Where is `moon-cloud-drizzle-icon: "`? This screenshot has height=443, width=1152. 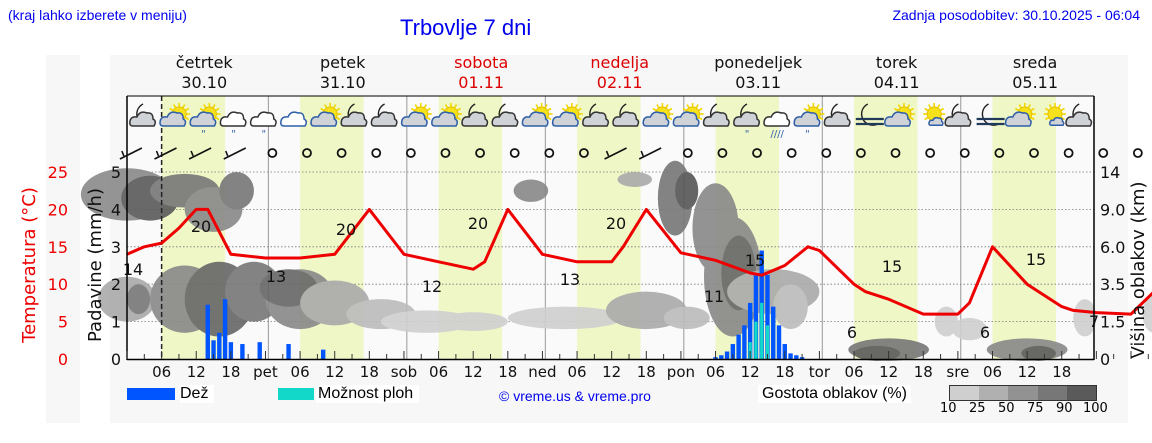
moon-cloud-drizzle-icon: " is located at coordinates (747, 121).